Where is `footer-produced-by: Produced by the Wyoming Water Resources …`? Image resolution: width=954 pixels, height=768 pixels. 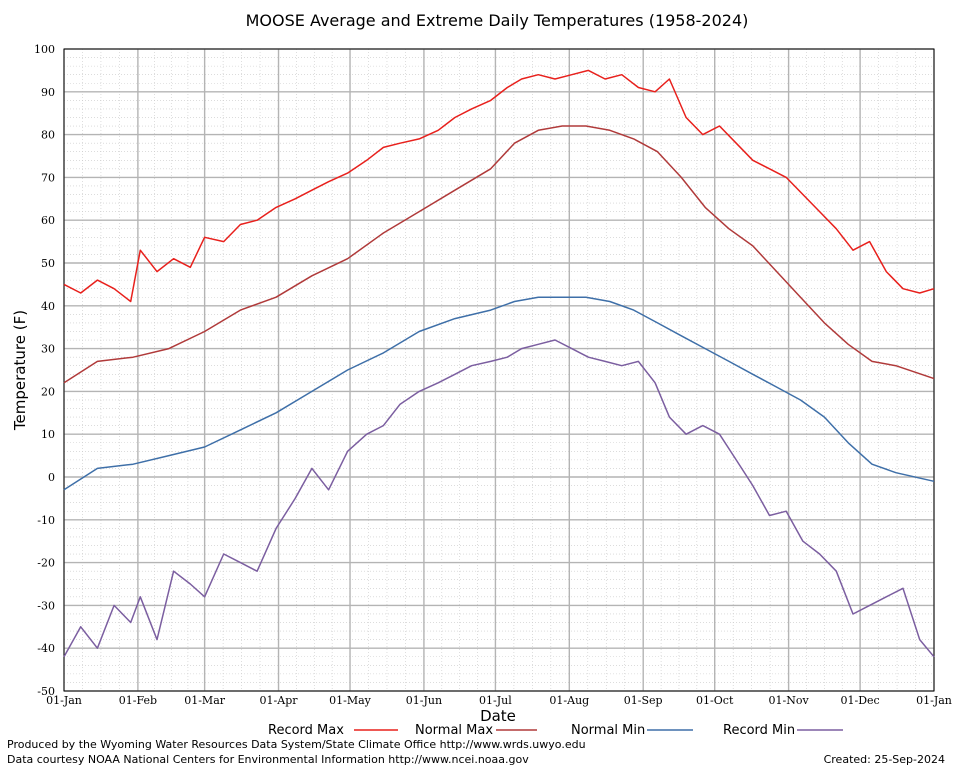
footer-produced-by: Produced by the Wyoming Water Resources … is located at coordinates (296, 744).